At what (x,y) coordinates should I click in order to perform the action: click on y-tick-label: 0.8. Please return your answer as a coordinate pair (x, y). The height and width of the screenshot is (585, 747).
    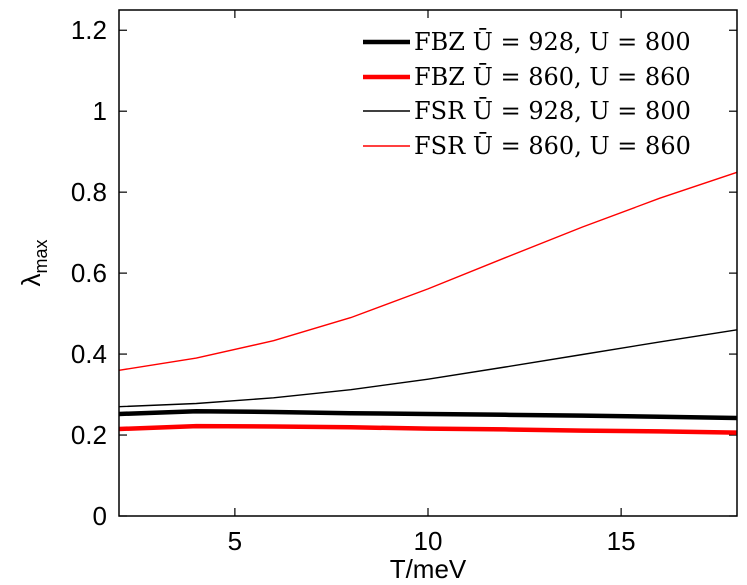
    Looking at the image, I should click on (89, 192).